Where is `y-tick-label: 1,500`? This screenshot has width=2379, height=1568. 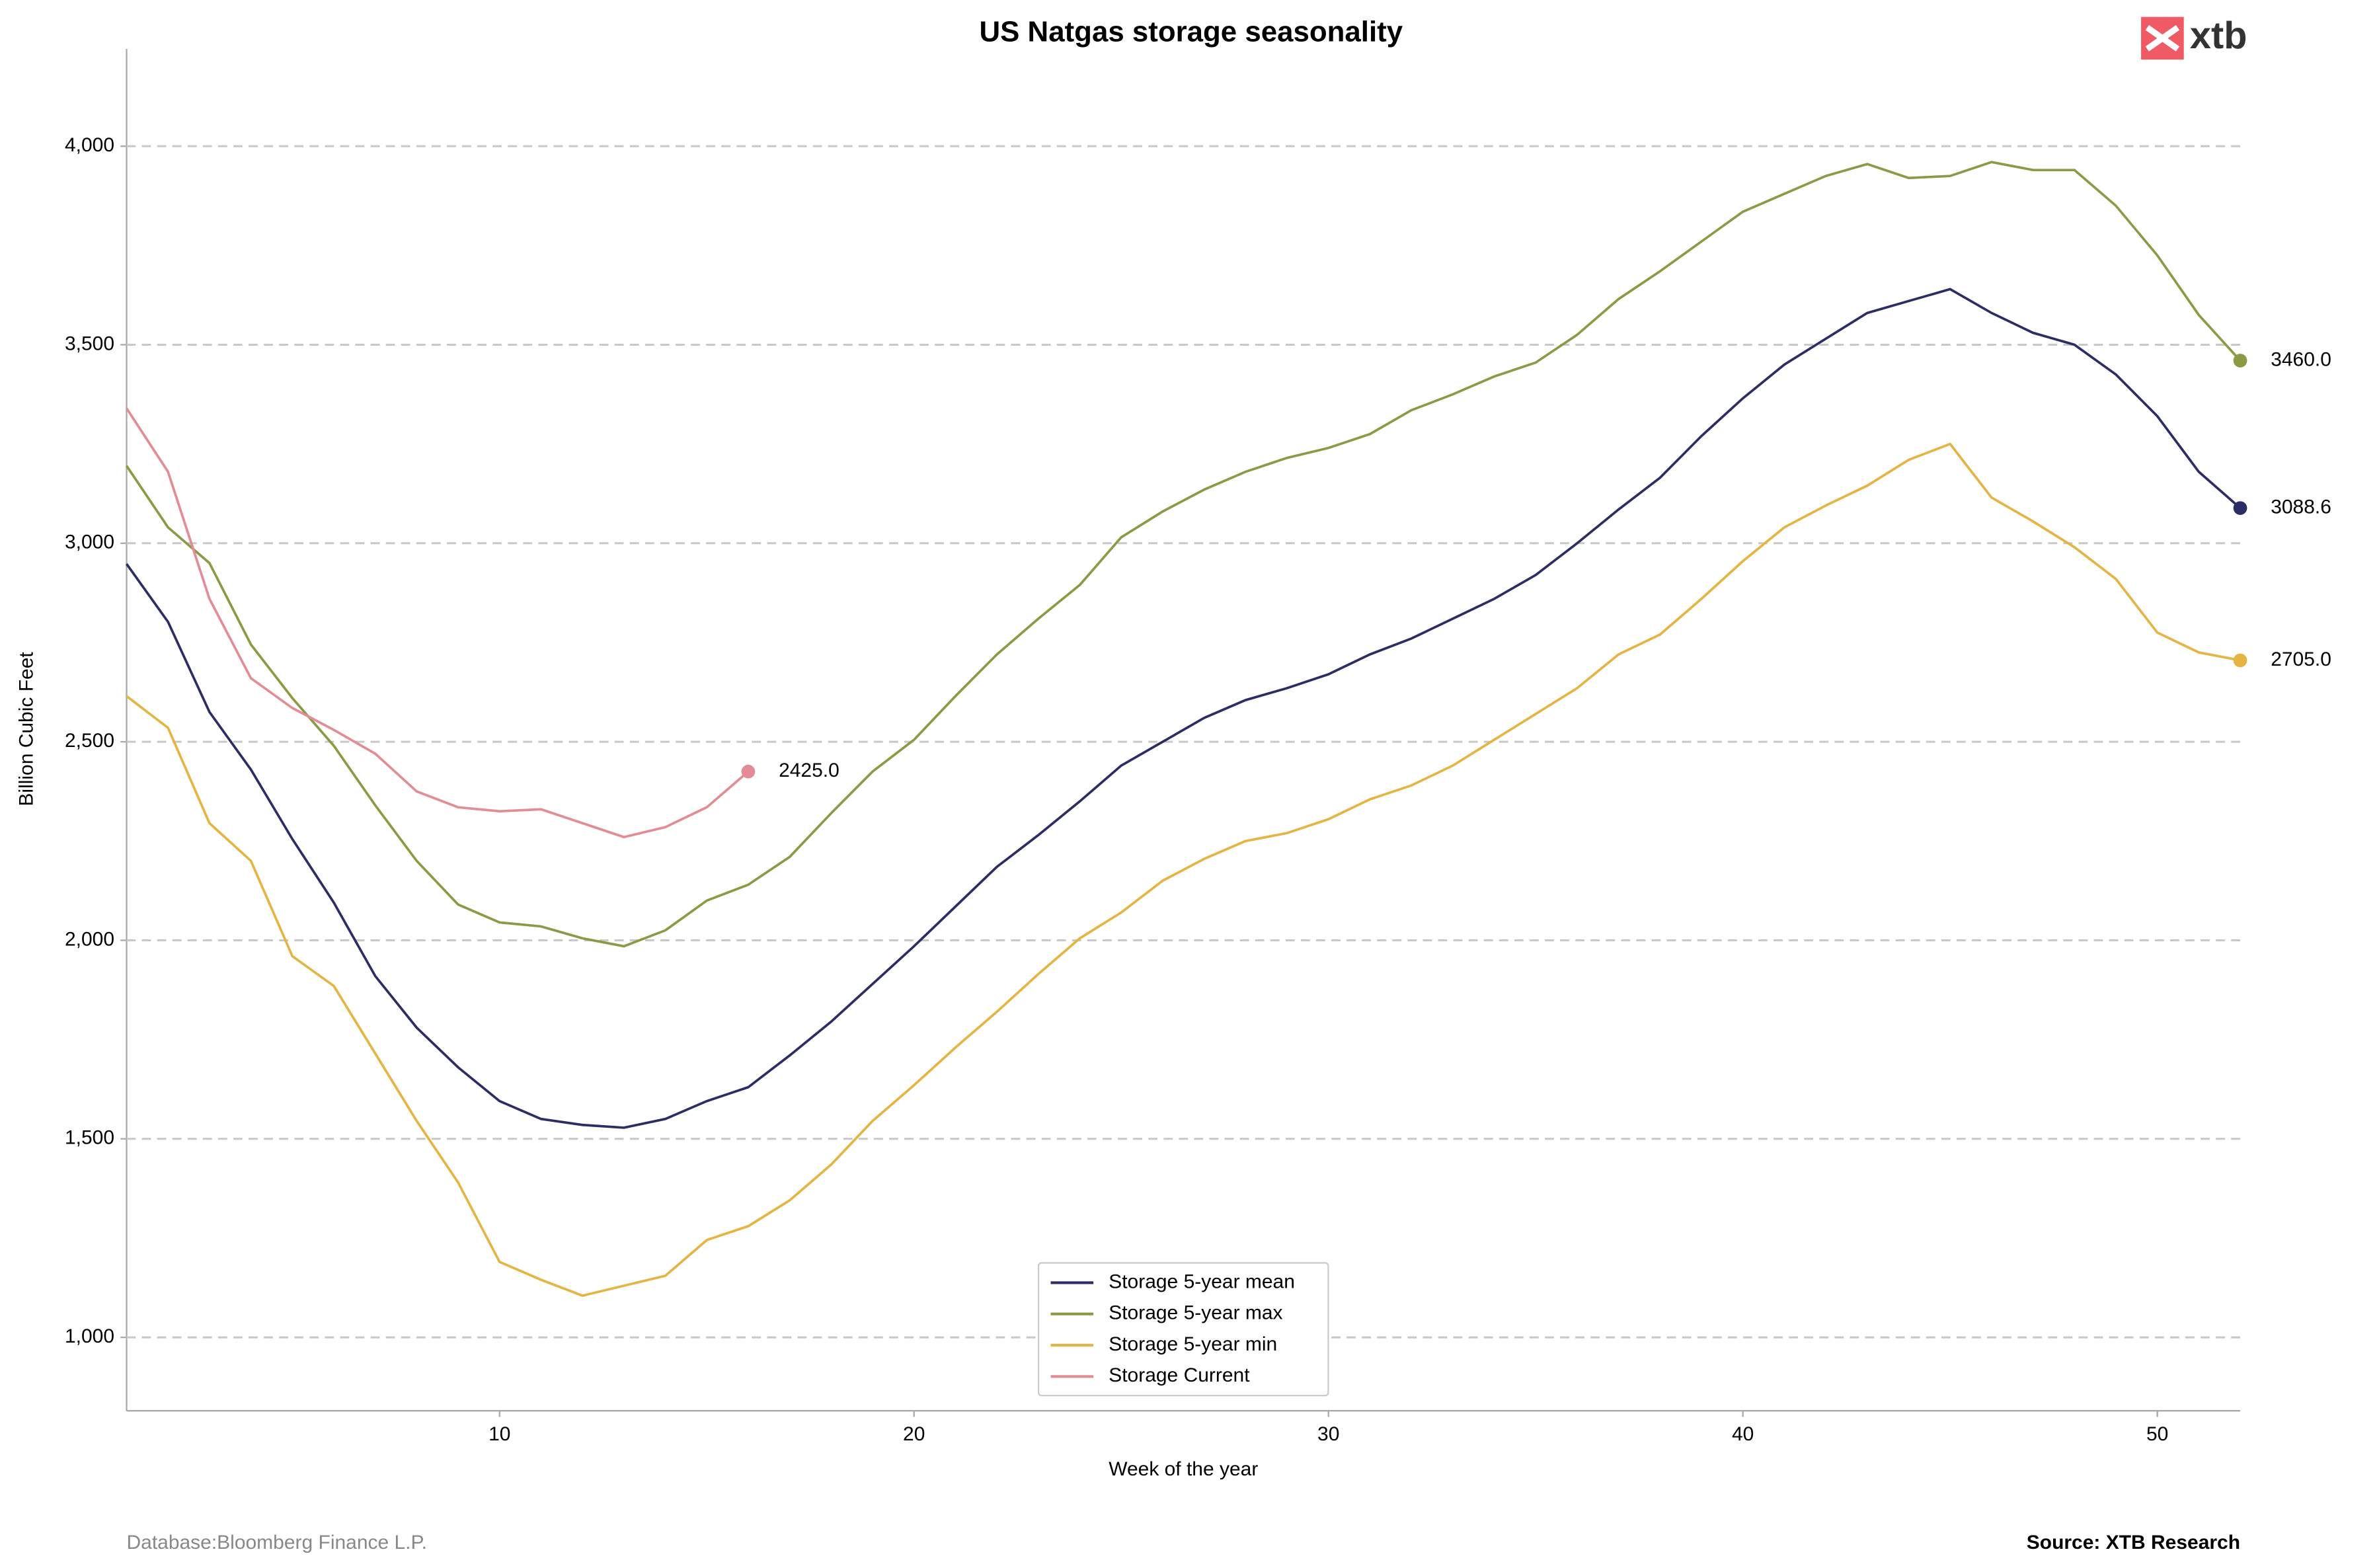
y-tick-label: 1,500 is located at coordinates (89, 1138).